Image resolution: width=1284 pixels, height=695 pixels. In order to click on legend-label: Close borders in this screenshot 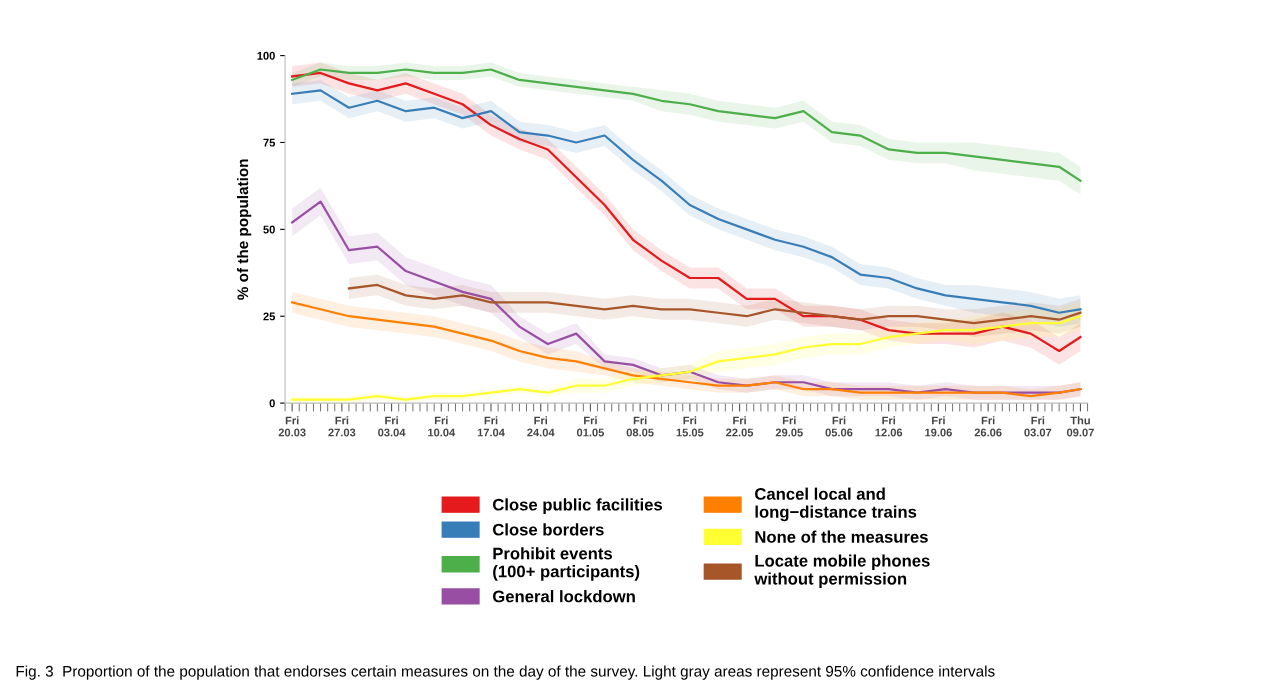, I will do `click(548, 529)`.